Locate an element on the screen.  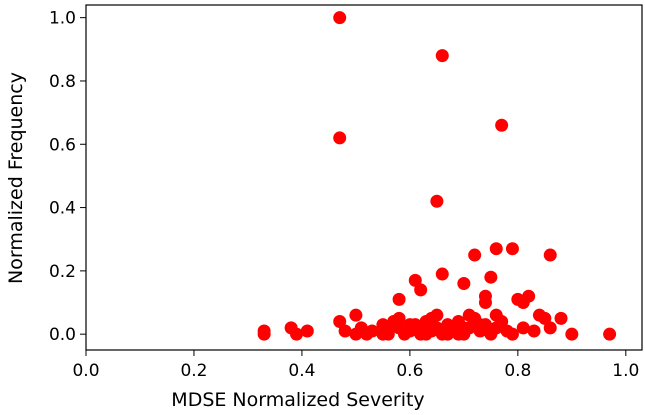
x-tick-label: 0.6 is located at coordinates (409, 371).